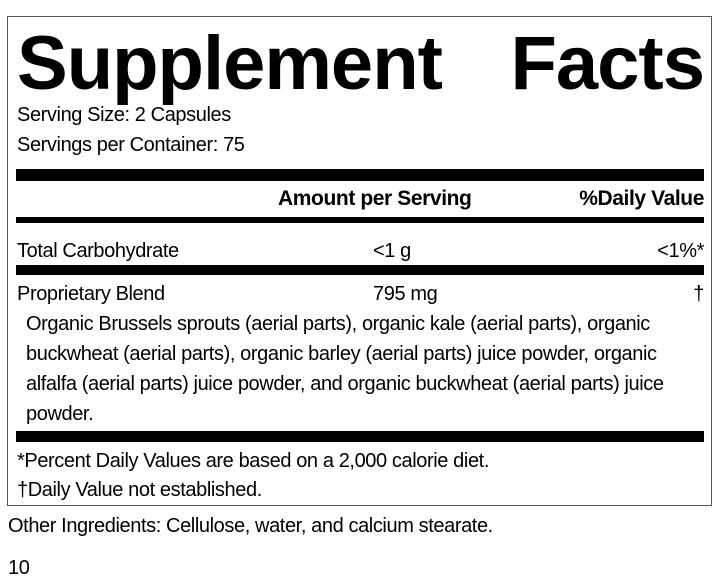  Describe the element at coordinates (60, 414) in the screenshot. I see `blend-ingredients-line: powder.` at that location.